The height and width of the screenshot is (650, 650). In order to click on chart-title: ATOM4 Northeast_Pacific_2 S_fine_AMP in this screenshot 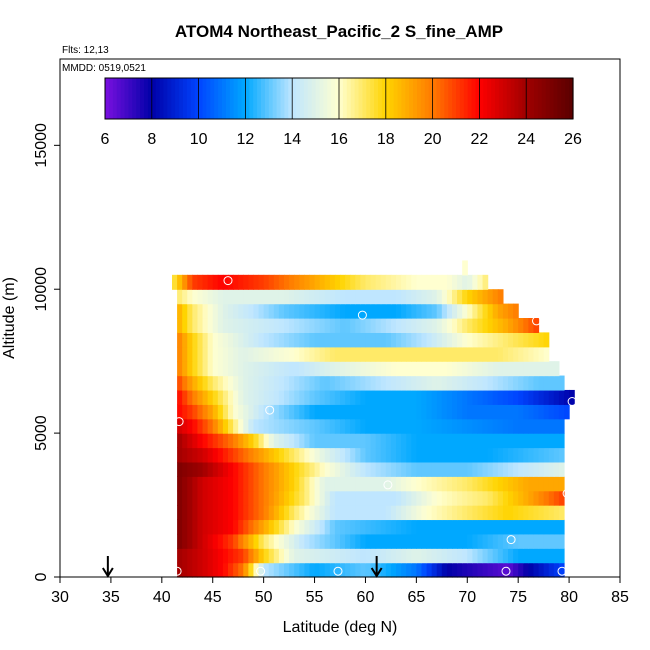, I will do `click(339, 31)`.